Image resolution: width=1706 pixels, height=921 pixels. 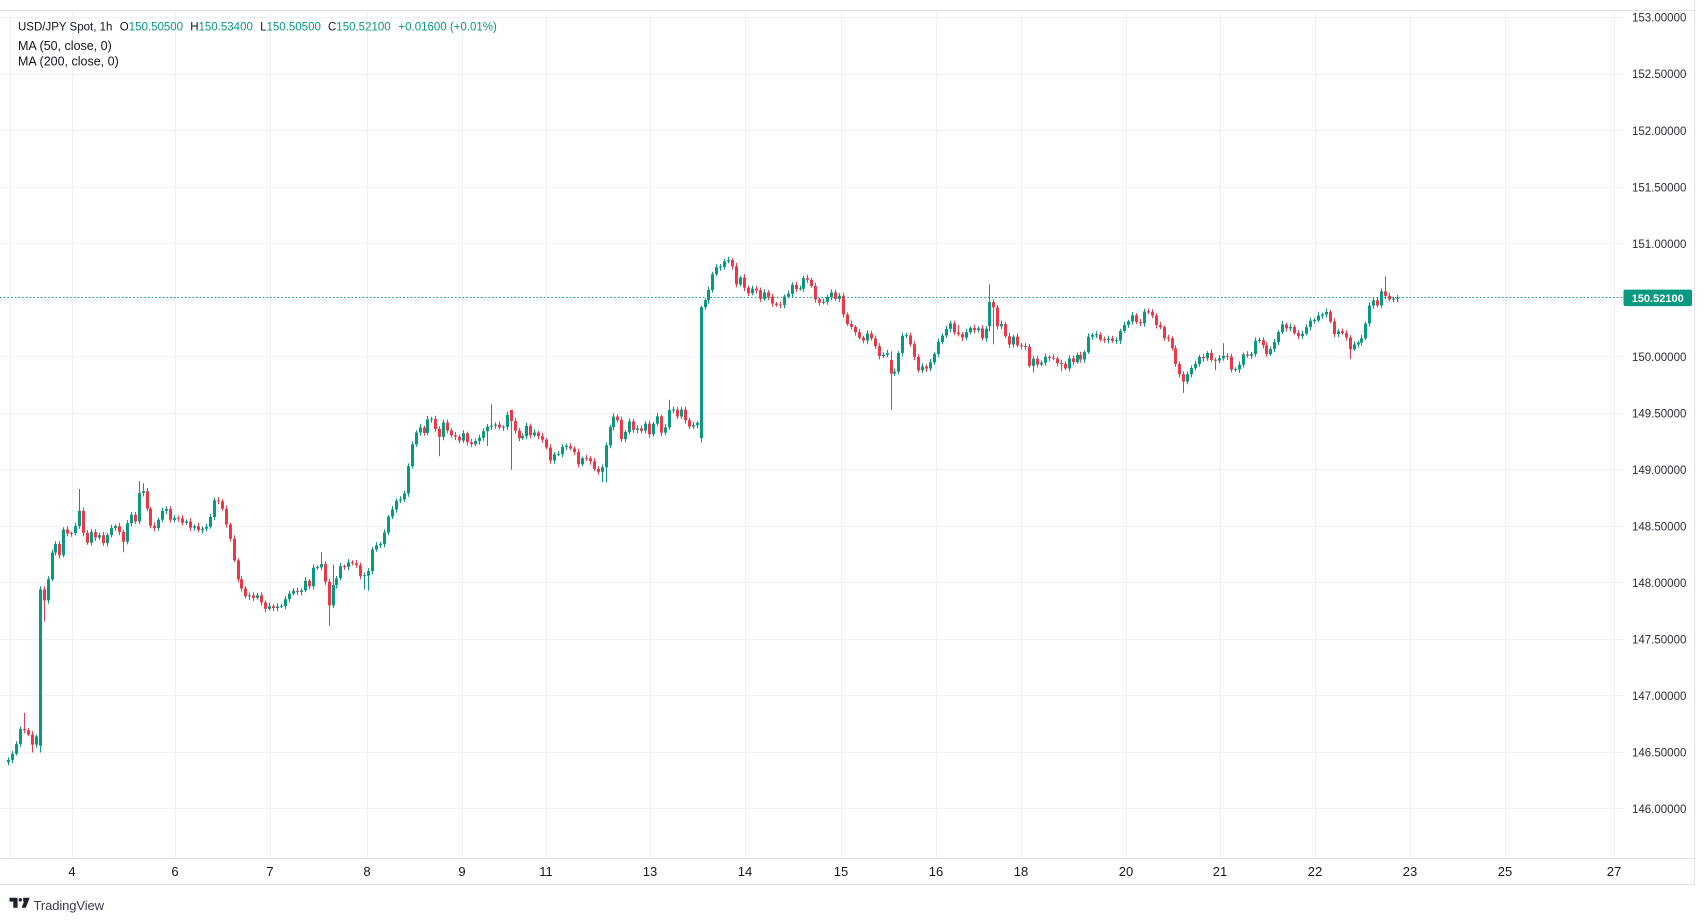 I want to click on svg-text: 151.50000, so click(x=1659, y=188).